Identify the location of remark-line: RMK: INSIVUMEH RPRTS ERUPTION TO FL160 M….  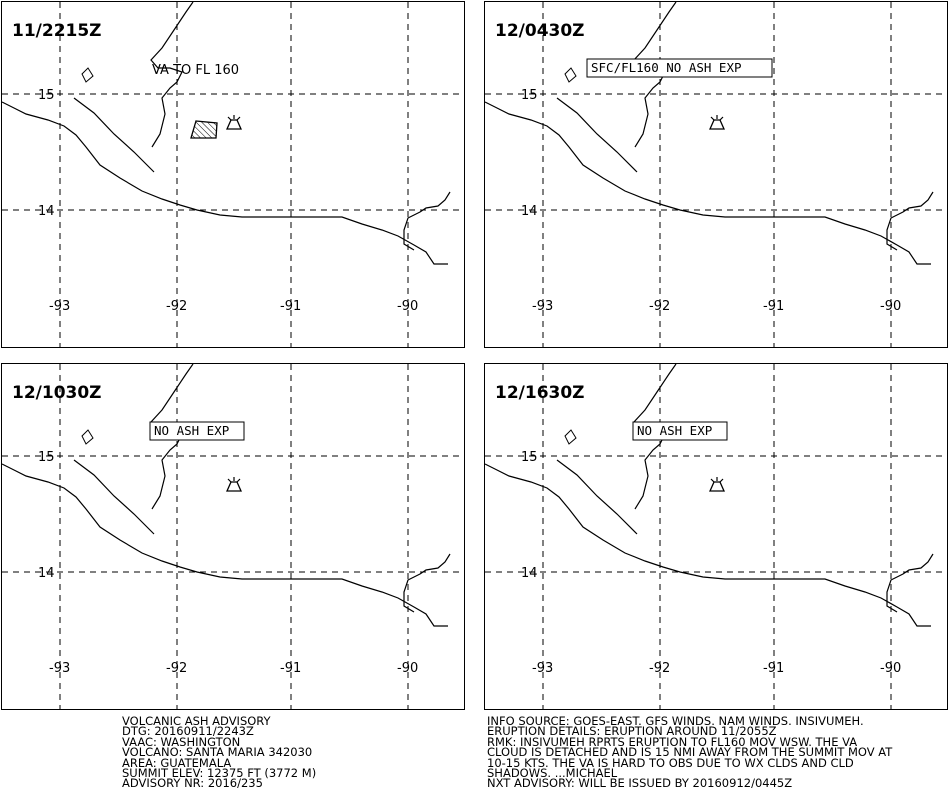
(672, 741).